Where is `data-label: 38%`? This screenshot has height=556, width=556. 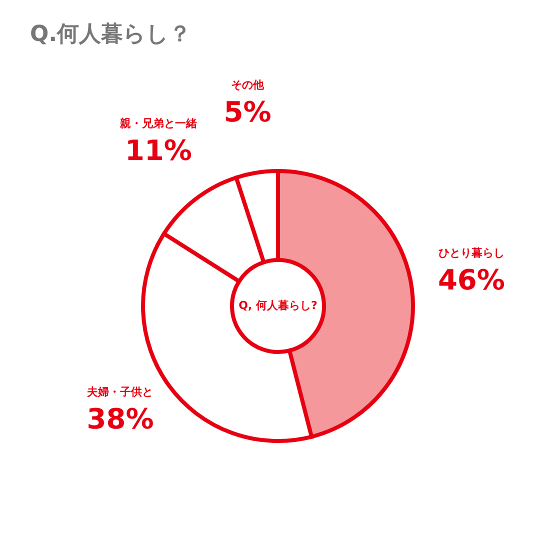 data-label: 38% is located at coordinates (120, 419).